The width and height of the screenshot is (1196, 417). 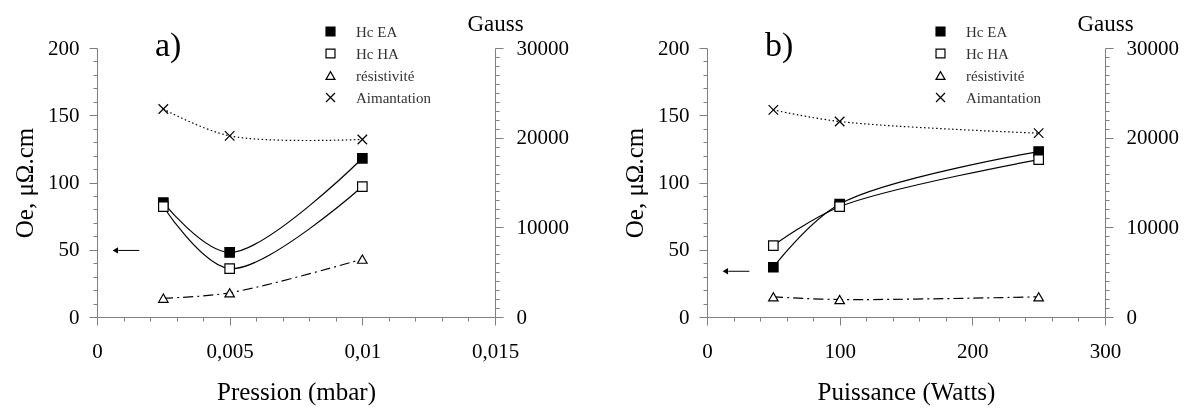 What do you see at coordinates (495, 350) in the screenshot?
I see `x-tick-label: 0,015` at bounding box center [495, 350].